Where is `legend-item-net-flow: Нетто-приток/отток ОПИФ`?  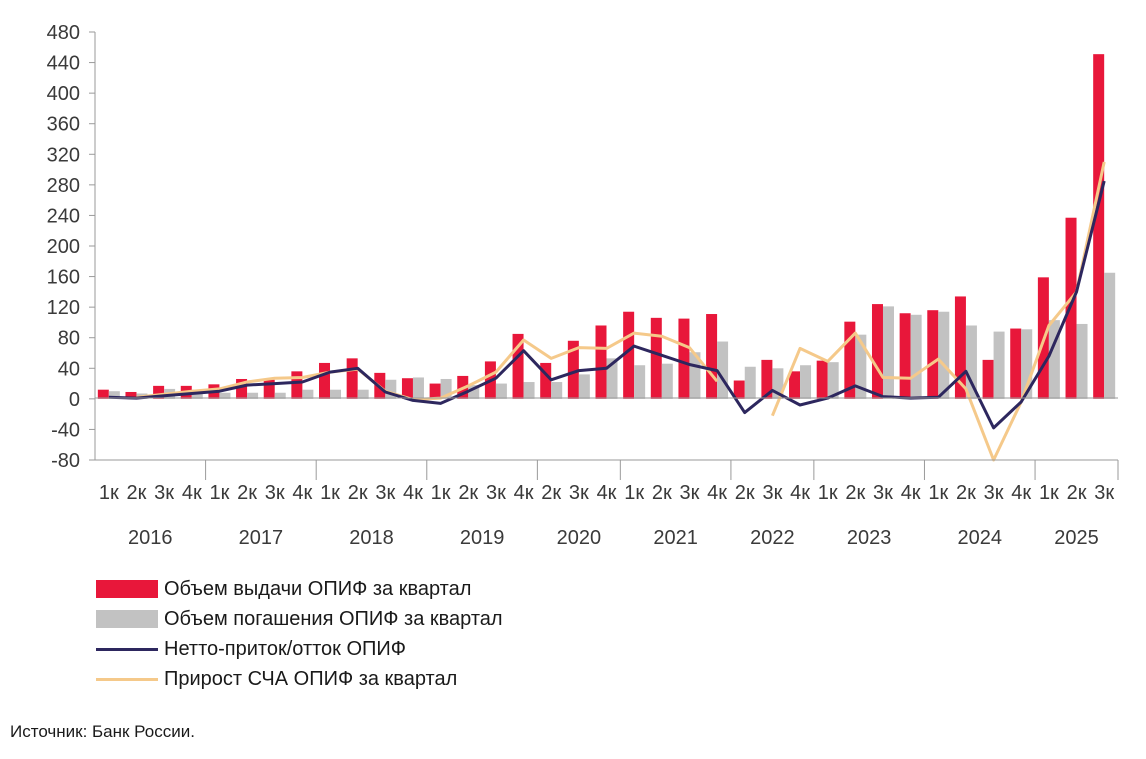 legend-item-net-flow: Нетто-приток/отток ОПИФ is located at coordinates (299, 649).